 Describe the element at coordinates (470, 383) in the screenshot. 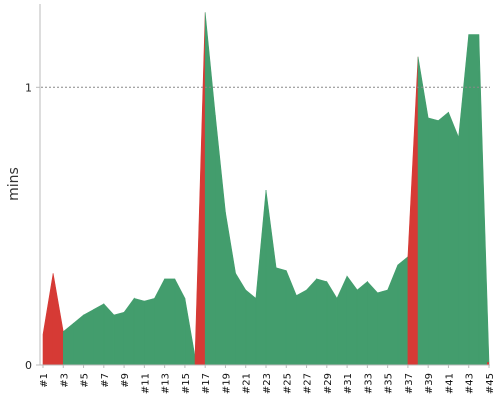

I see `x-tick-label: #43` at that location.